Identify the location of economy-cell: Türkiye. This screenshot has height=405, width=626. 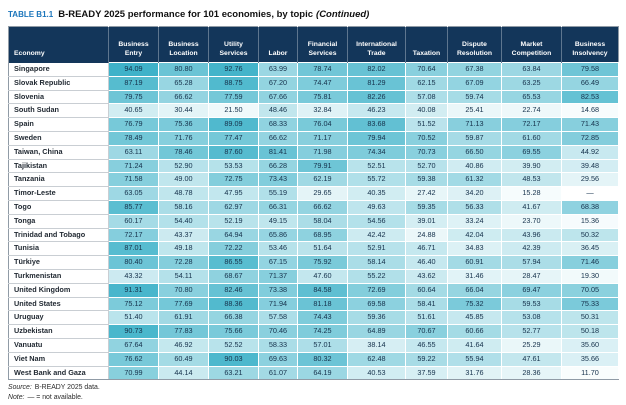
(58, 262).